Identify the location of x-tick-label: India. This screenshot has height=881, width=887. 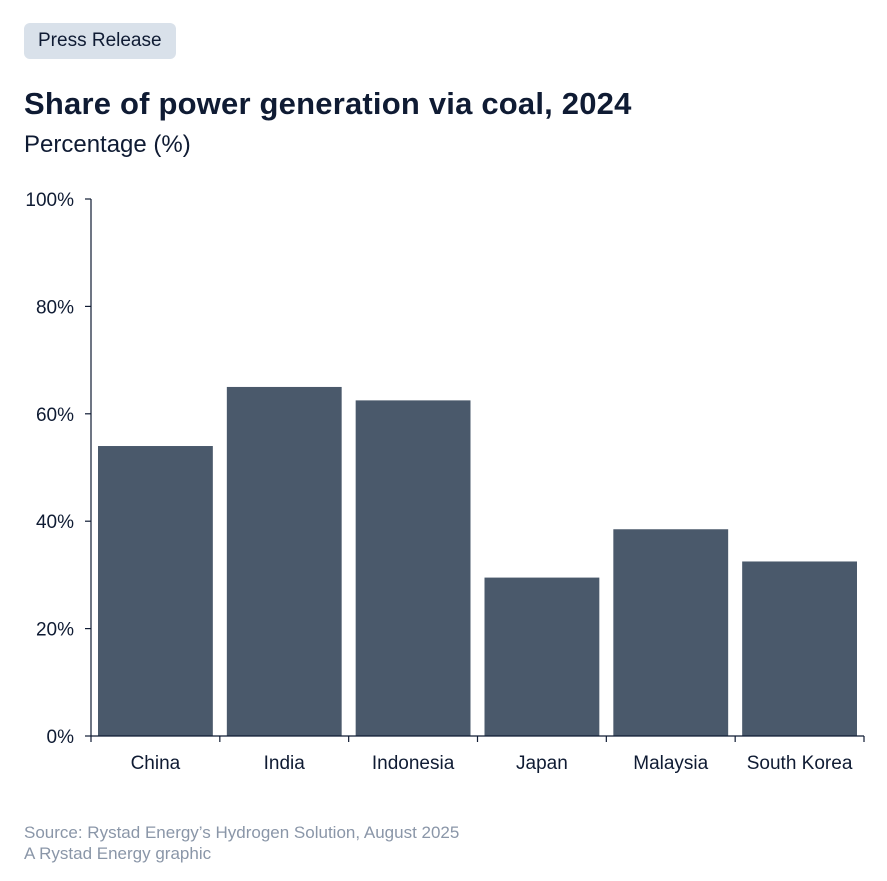
(285, 763).